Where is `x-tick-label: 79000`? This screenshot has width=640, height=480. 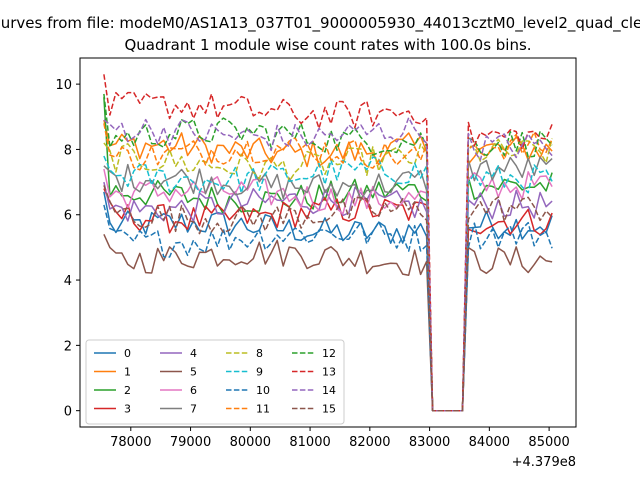 x-tick-label: 79000 is located at coordinates (190, 442).